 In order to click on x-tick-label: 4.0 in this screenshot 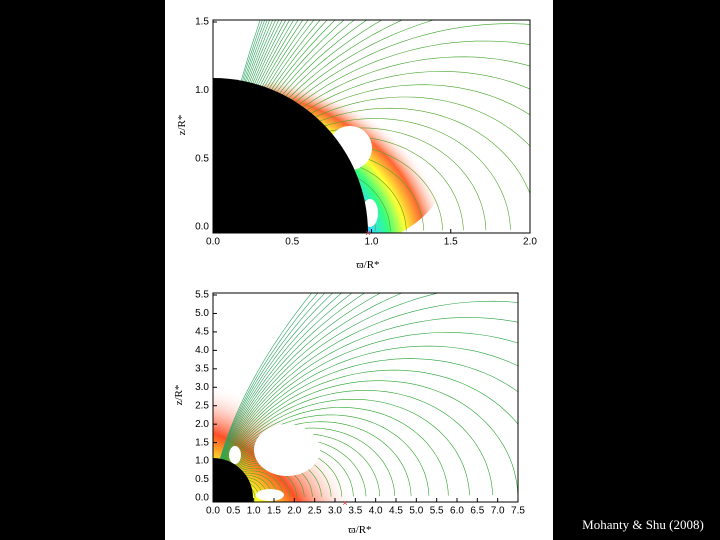, I will do `click(376, 511)`.